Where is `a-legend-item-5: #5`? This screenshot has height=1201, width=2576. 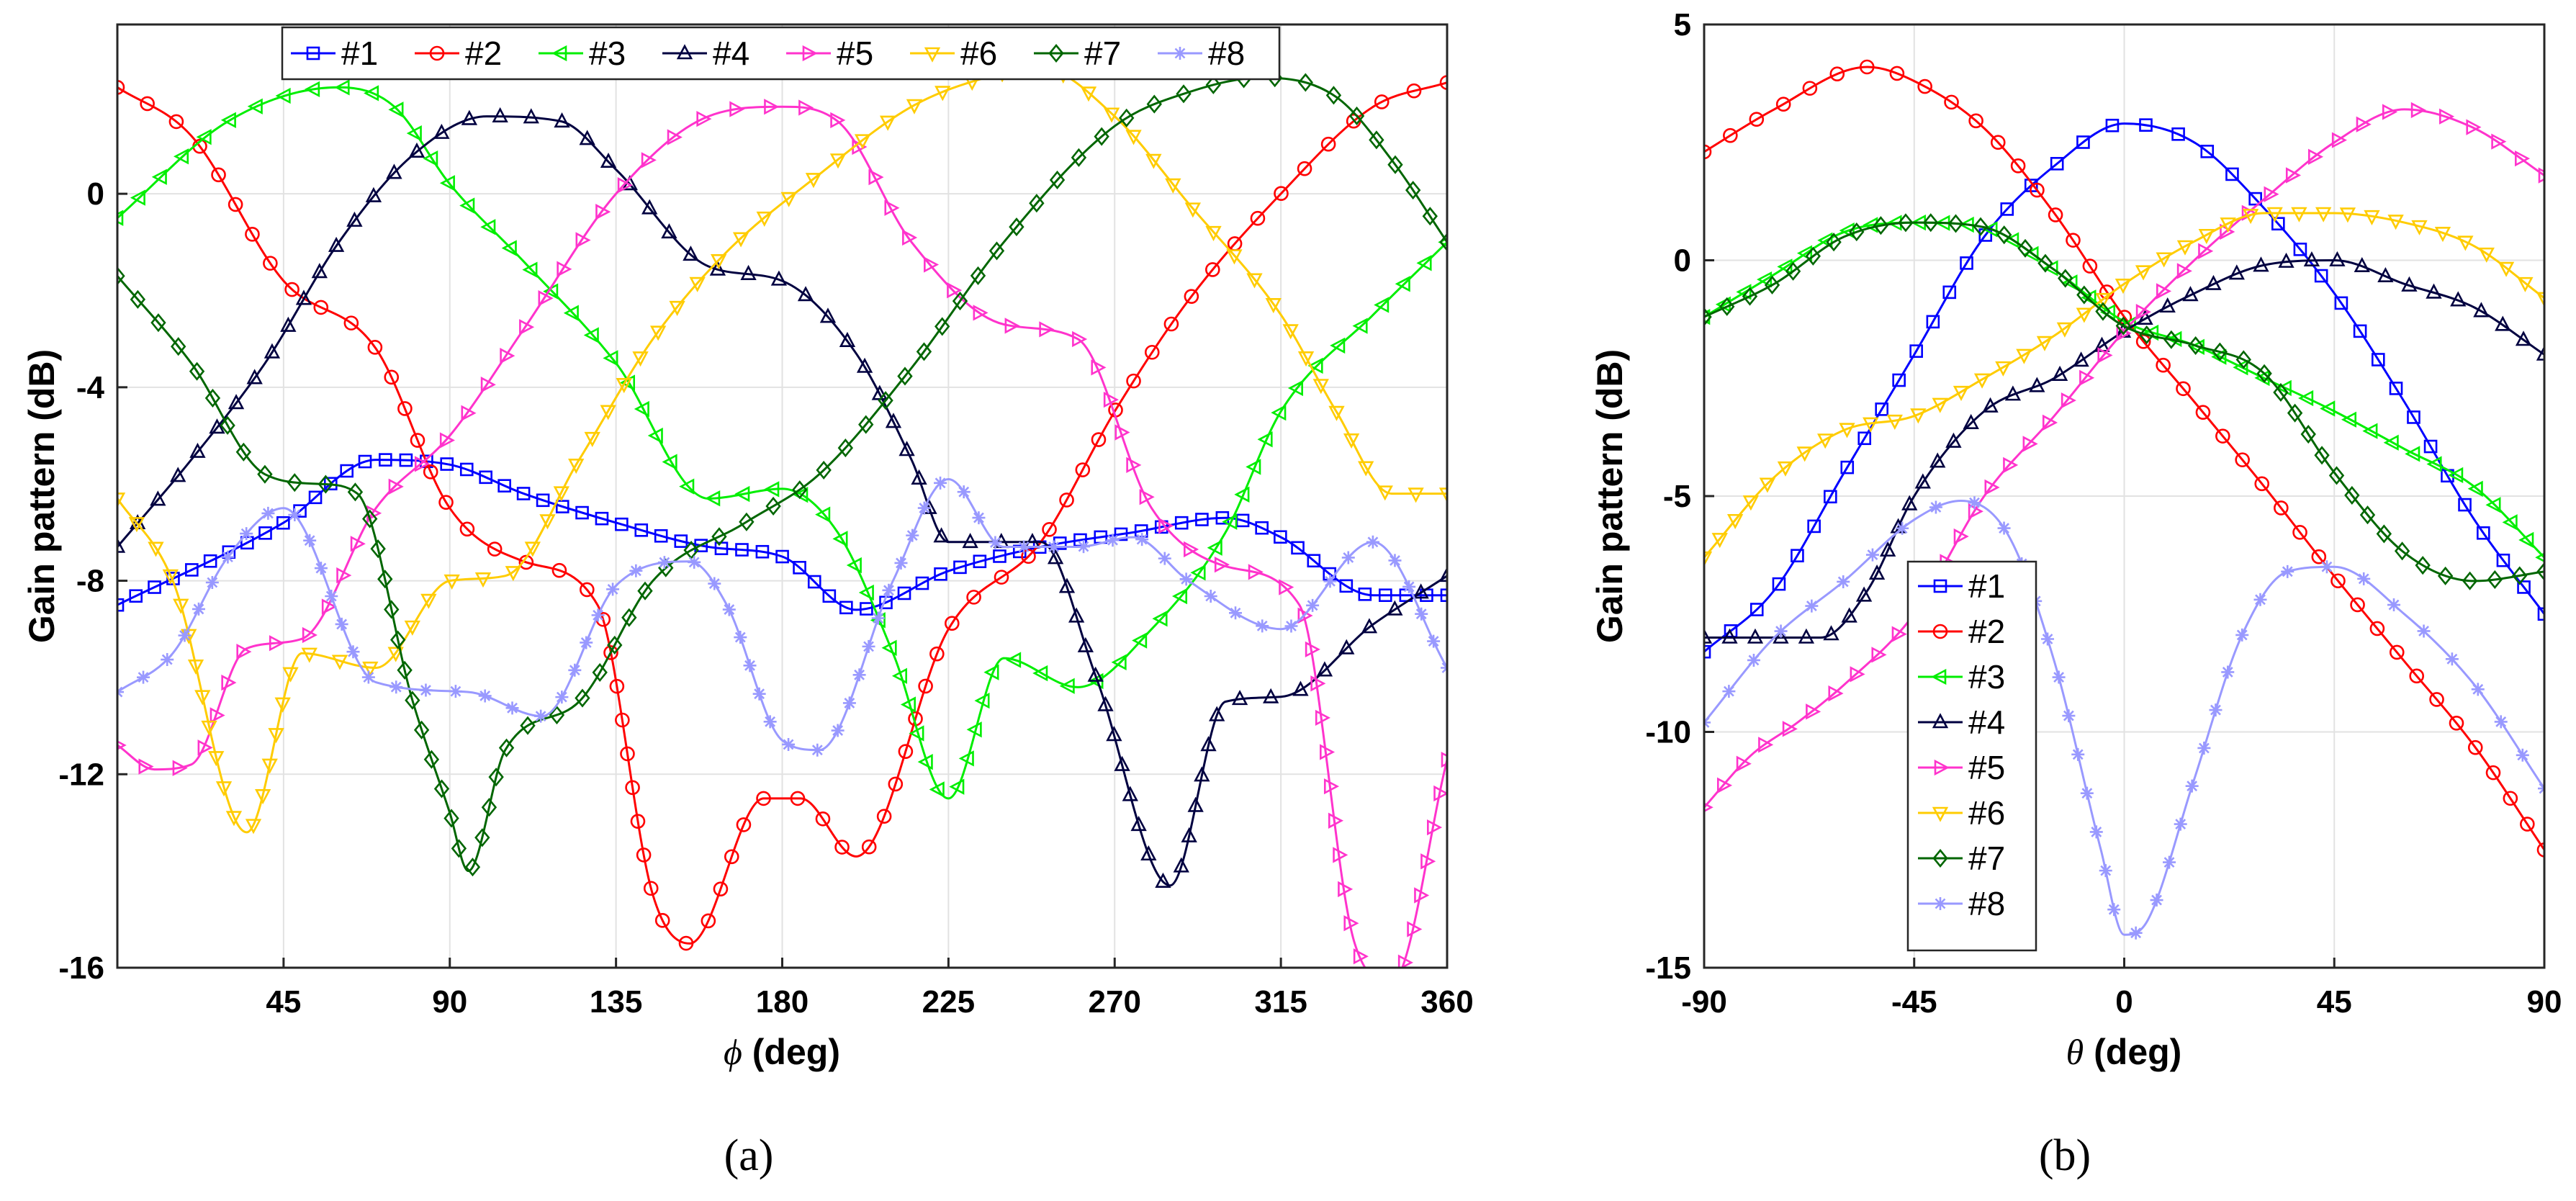
a-legend-item-5: #5 is located at coordinates (829, 53).